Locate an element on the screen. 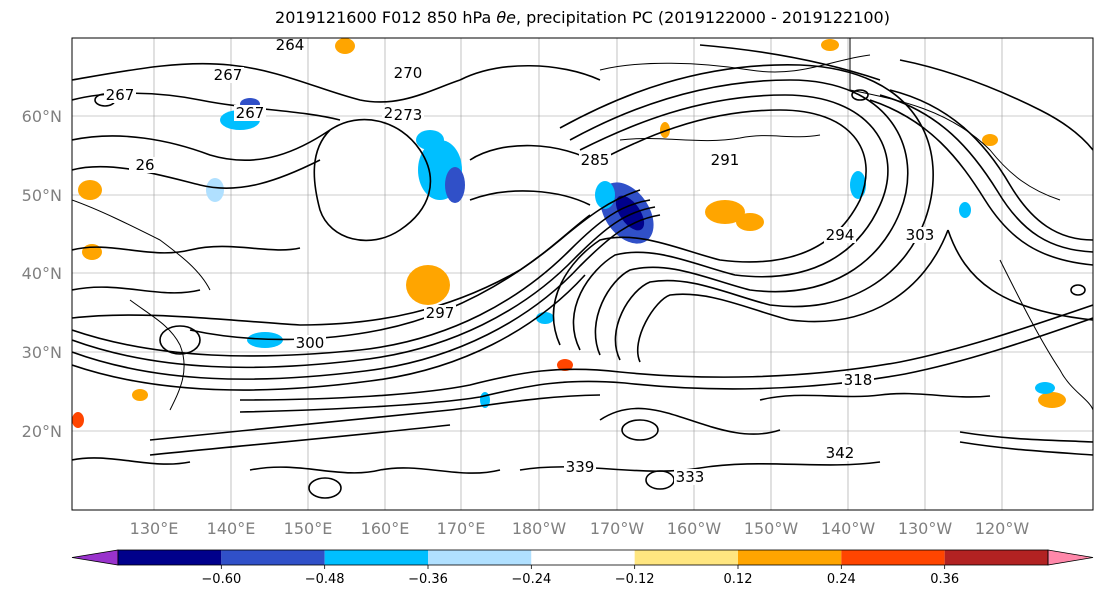 This screenshot has width=1105, height=603. lon-label: 130°W is located at coordinates (925, 528).